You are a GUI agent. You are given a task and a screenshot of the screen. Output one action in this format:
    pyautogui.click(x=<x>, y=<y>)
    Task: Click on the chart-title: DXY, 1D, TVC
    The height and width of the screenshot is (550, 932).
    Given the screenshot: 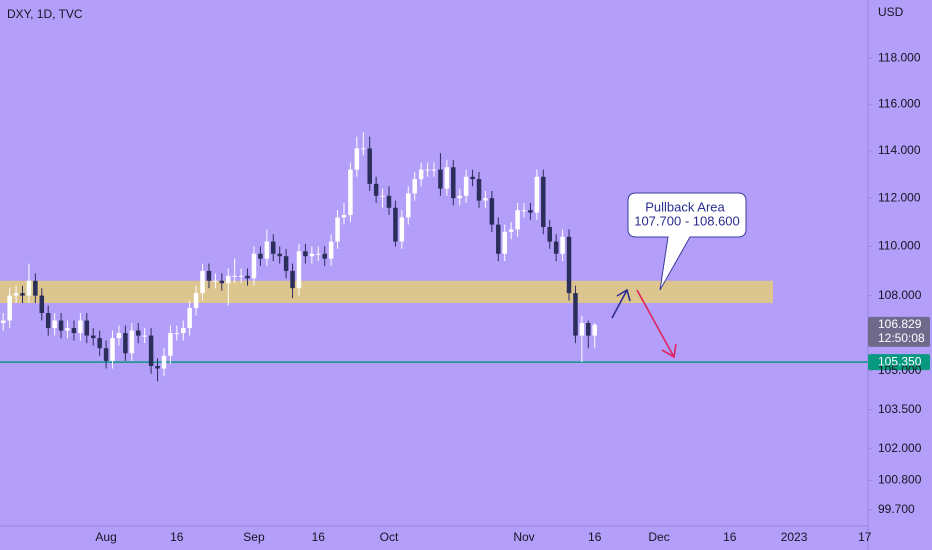 What is the action you would take?
    pyautogui.click(x=45, y=14)
    